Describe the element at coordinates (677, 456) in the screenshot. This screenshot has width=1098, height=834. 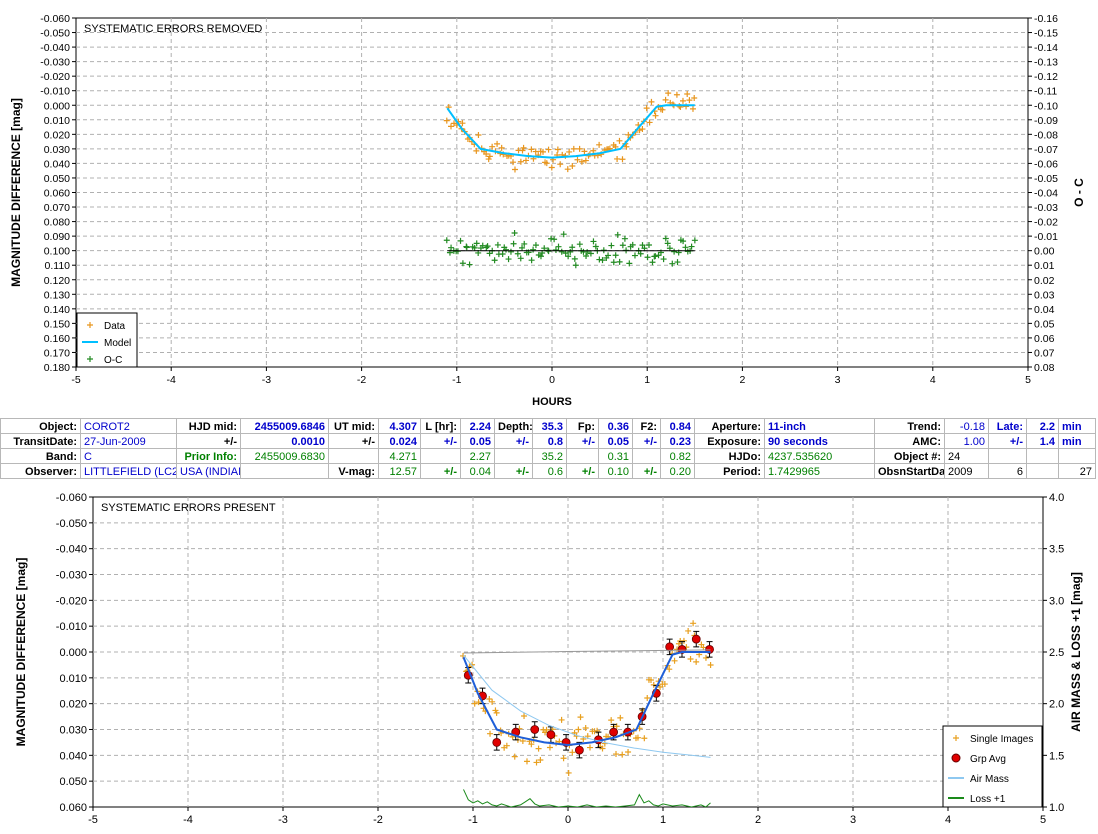
I see `info-cell: 0.82` at that location.